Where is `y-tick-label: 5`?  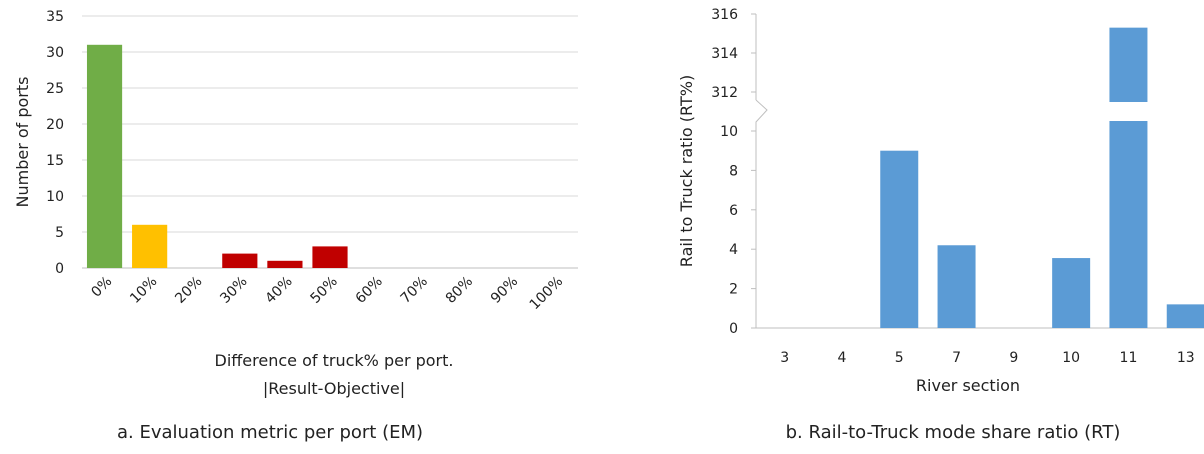 y-tick-label: 5 is located at coordinates (59, 233).